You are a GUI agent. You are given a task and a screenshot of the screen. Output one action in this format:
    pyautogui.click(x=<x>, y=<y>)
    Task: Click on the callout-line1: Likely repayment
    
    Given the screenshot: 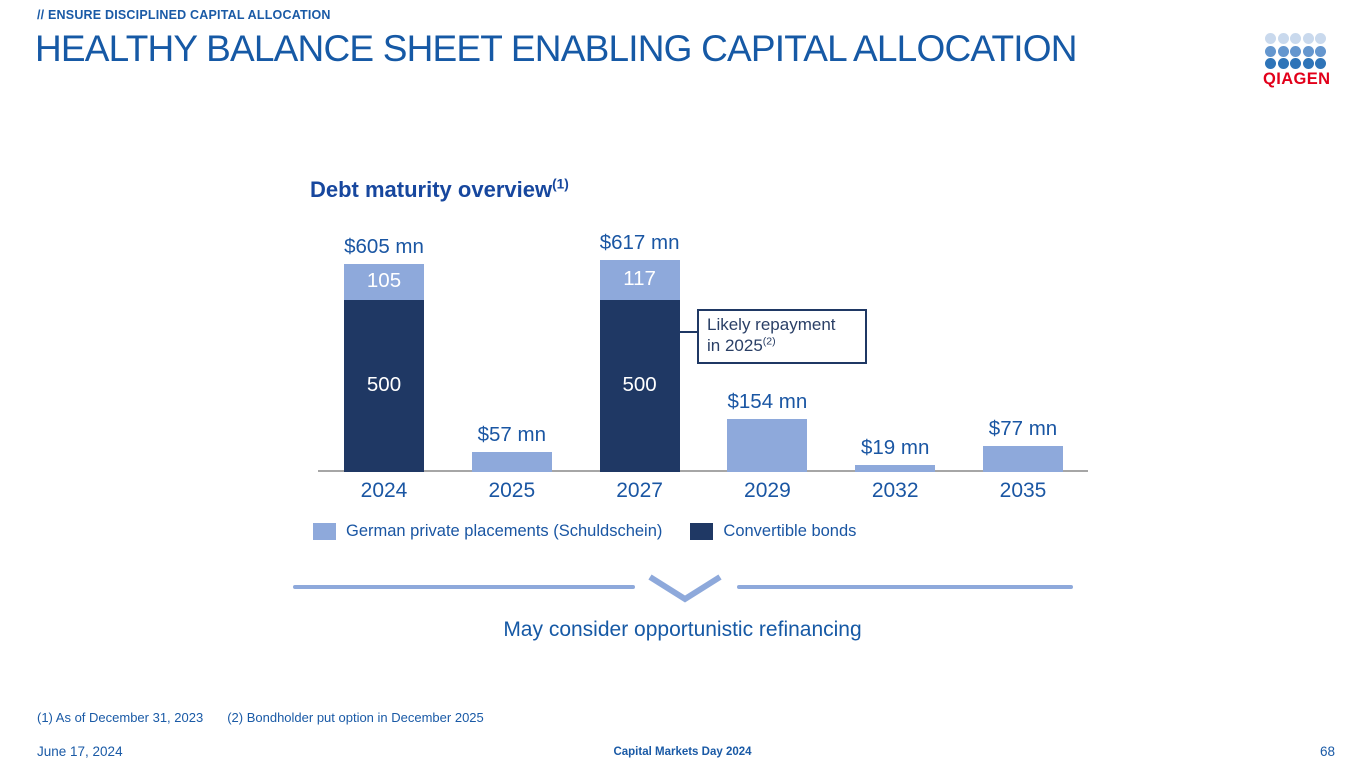 What is the action you would take?
    pyautogui.click(x=771, y=324)
    